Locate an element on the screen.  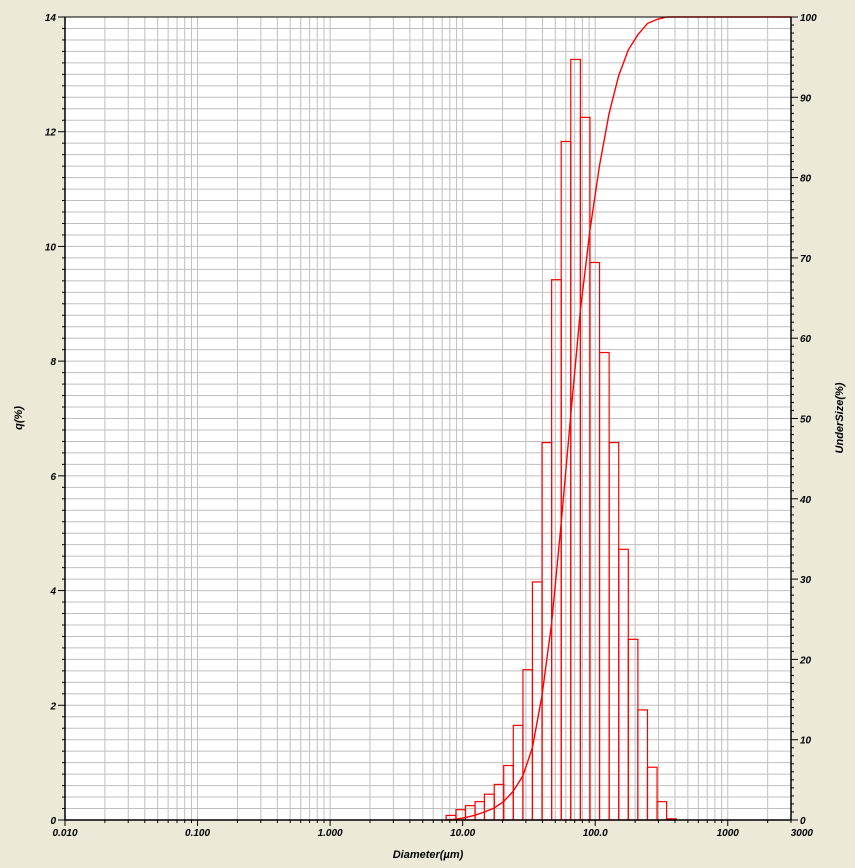
y-axis-right-label: UnderSize(%) is located at coordinates (840, 417).